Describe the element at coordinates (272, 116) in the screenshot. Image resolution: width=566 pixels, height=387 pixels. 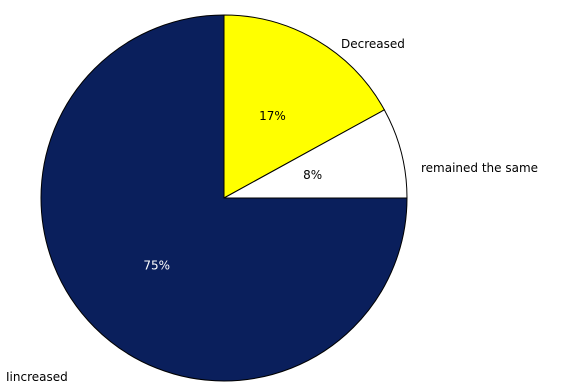
I see `slice-value-label: 17%` at that location.